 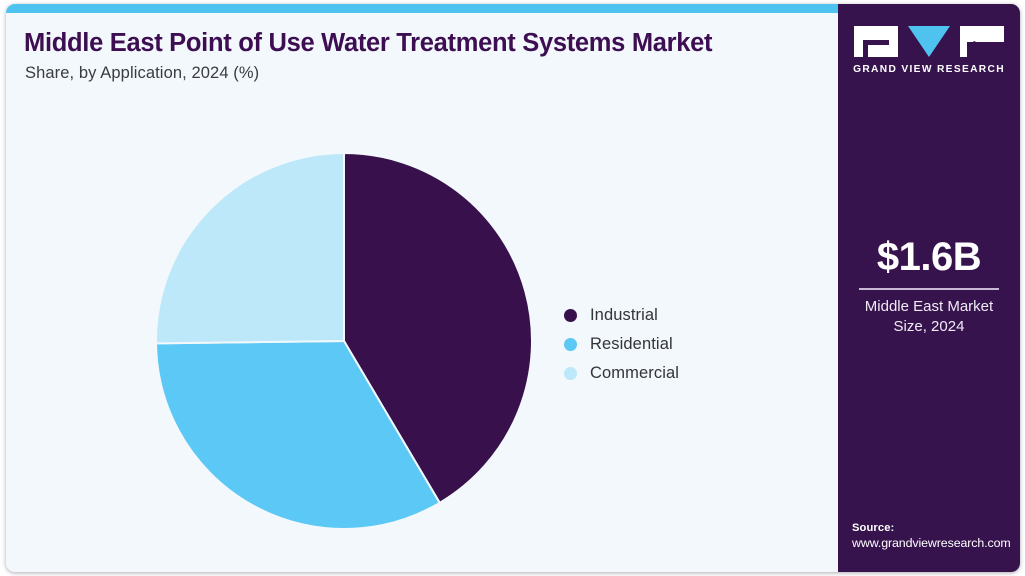 I want to click on stat-caption-line2: Size, 2024, so click(x=929, y=326).